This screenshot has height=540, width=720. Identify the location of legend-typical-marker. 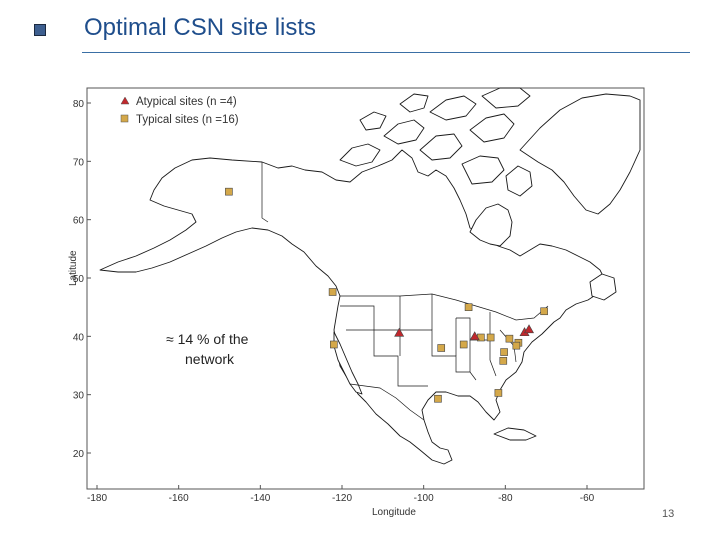
(124, 118).